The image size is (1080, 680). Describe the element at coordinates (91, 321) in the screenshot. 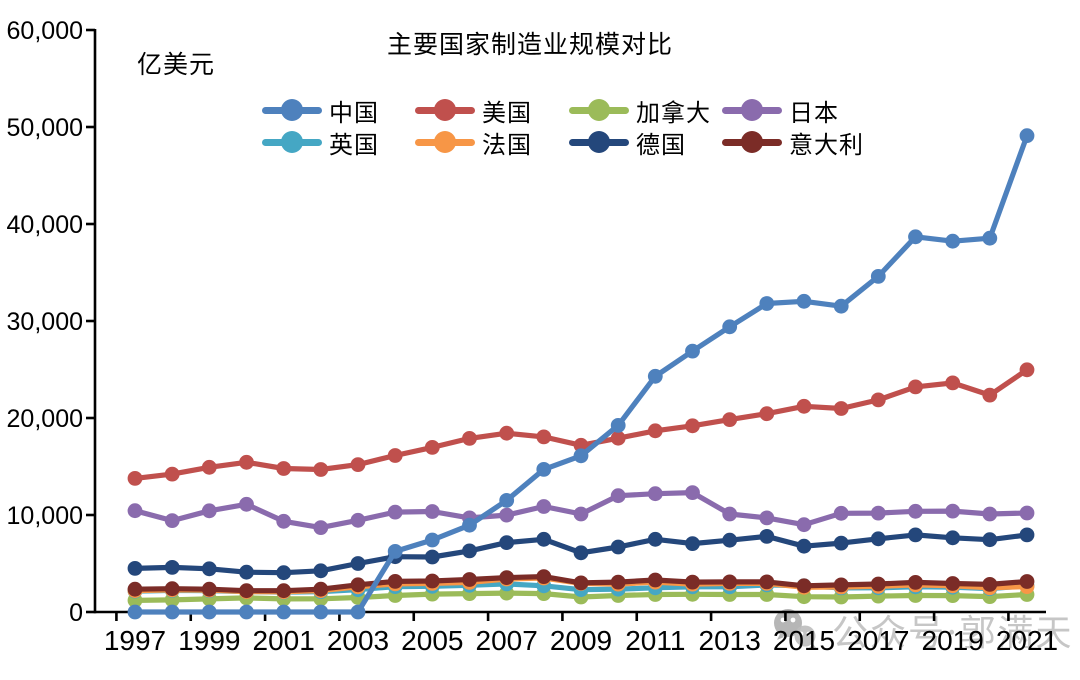

I see `y-axis` at that location.